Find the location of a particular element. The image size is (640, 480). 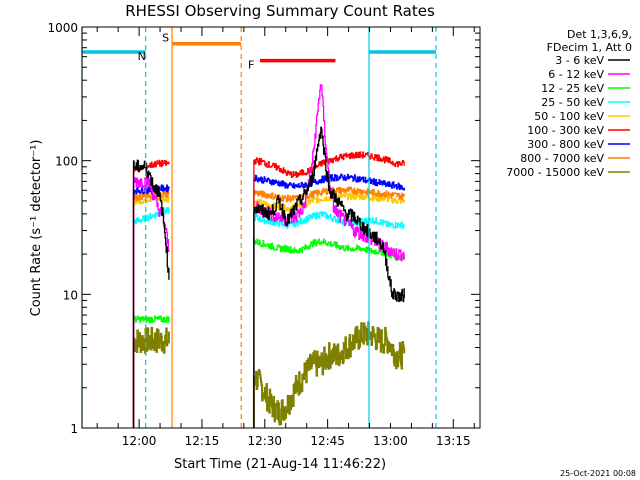

y-tick-label: 1000 is located at coordinates (62, 28).